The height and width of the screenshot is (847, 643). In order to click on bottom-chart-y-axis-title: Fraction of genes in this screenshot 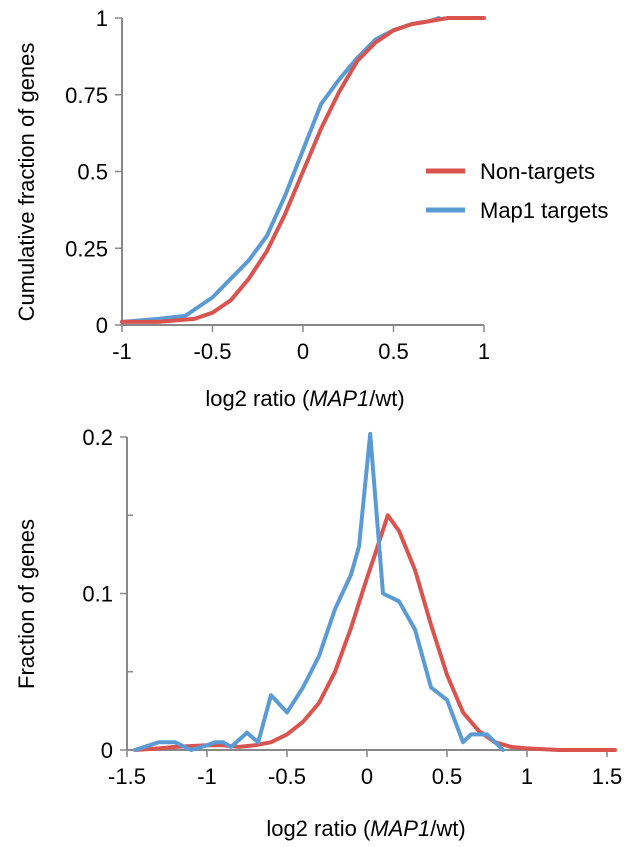, I will do `click(26, 604)`.